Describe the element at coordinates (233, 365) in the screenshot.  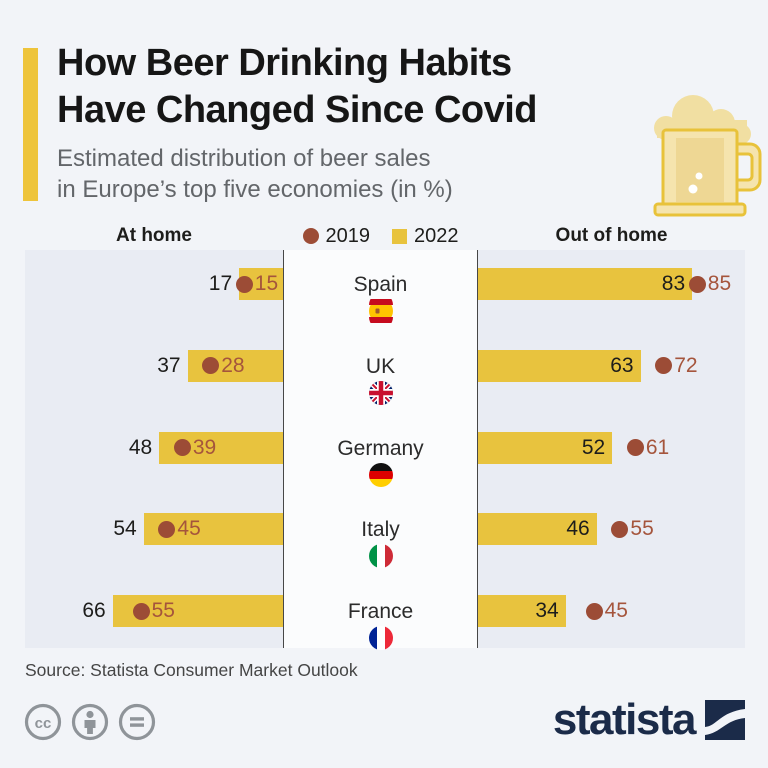
I see `value-at-home-2019-UK: 28` at that location.